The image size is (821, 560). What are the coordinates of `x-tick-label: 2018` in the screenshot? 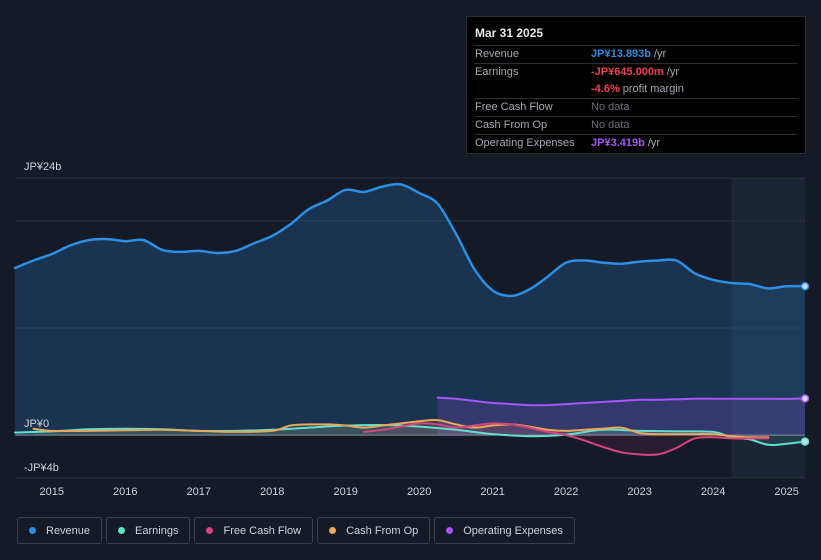 It's located at (272, 492).